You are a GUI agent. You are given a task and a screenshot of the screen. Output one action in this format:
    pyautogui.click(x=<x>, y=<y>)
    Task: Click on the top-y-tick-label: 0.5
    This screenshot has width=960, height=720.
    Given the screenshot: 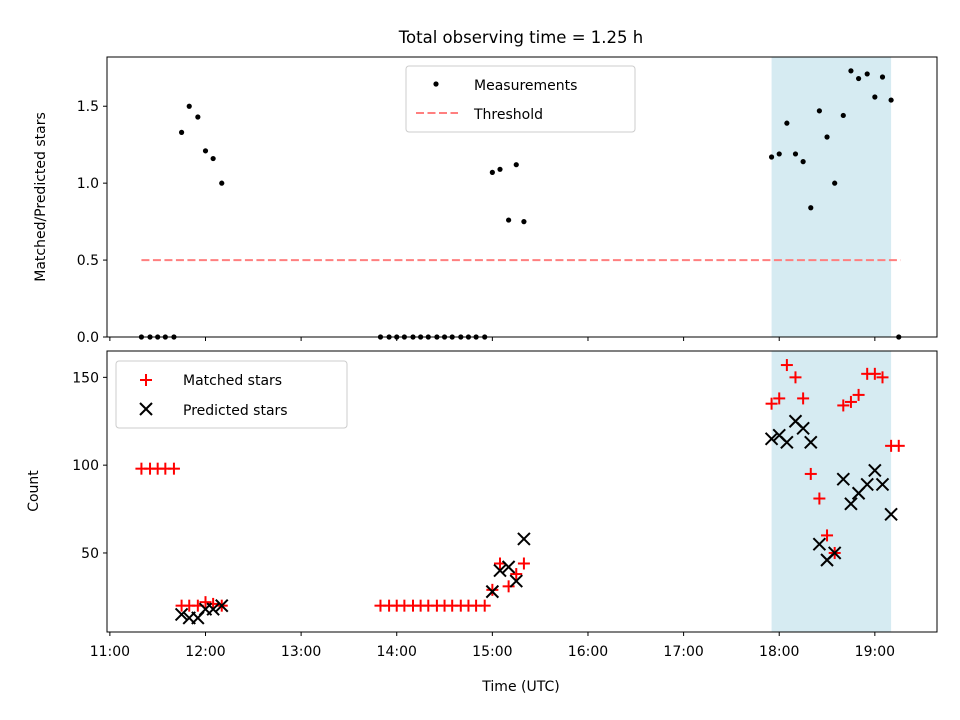 What is the action you would take?
    pyautogui.click(x=88, y=261)
    